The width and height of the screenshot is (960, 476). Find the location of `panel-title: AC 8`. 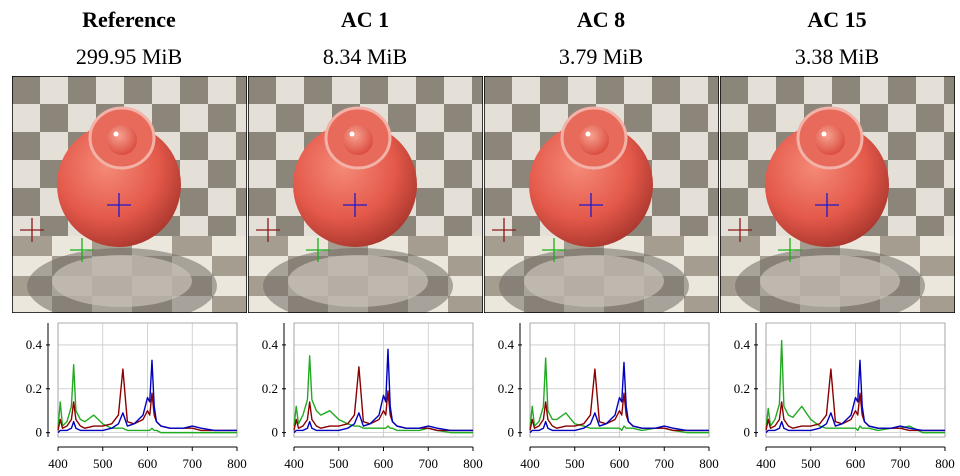

panel-title: AC 8 is located at coordinates (601, 19).